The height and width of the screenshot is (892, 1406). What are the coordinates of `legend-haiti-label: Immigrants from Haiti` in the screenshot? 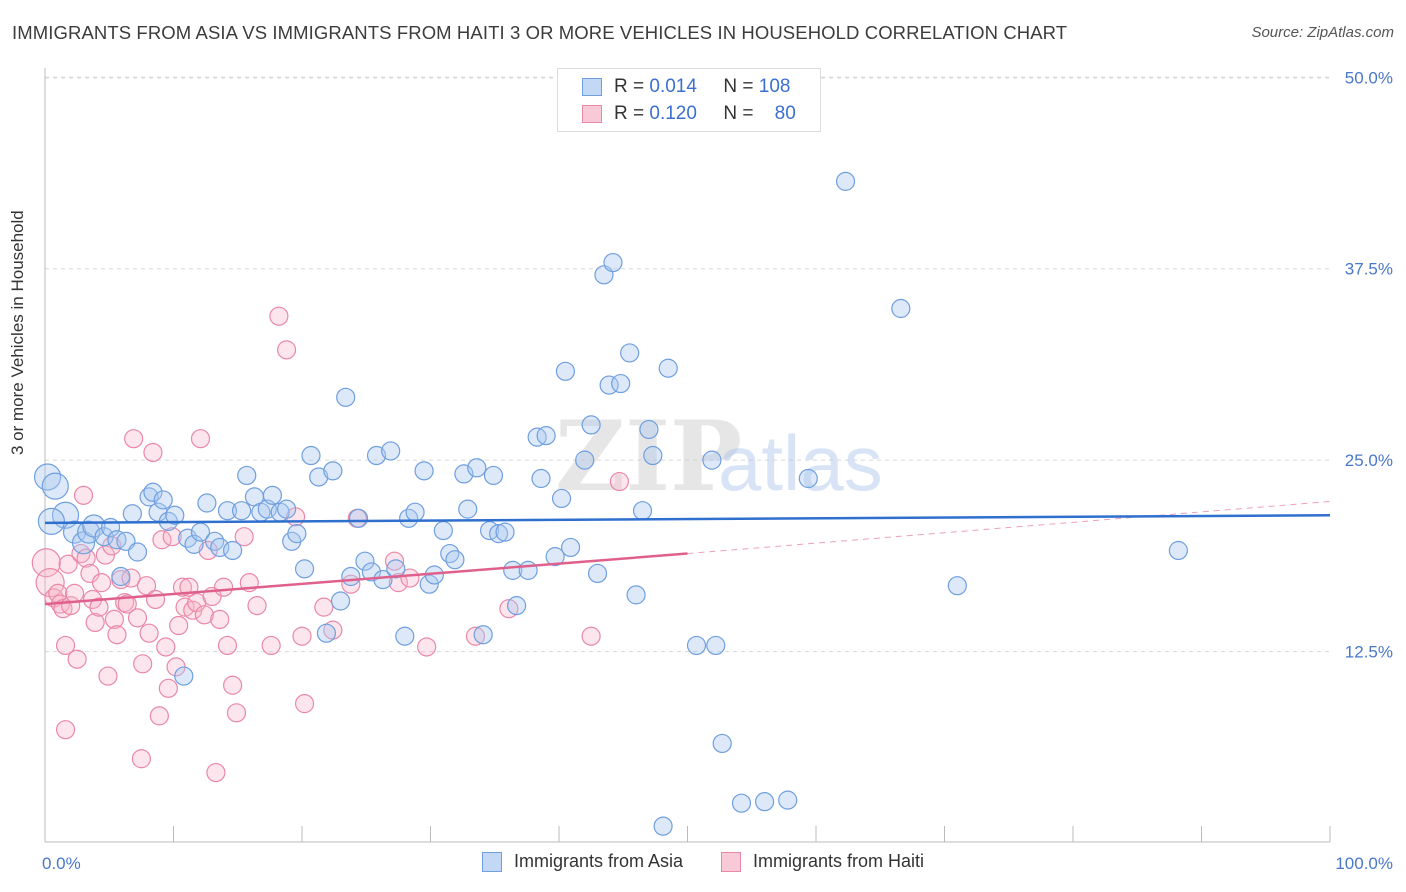 It's located at (839, 861).